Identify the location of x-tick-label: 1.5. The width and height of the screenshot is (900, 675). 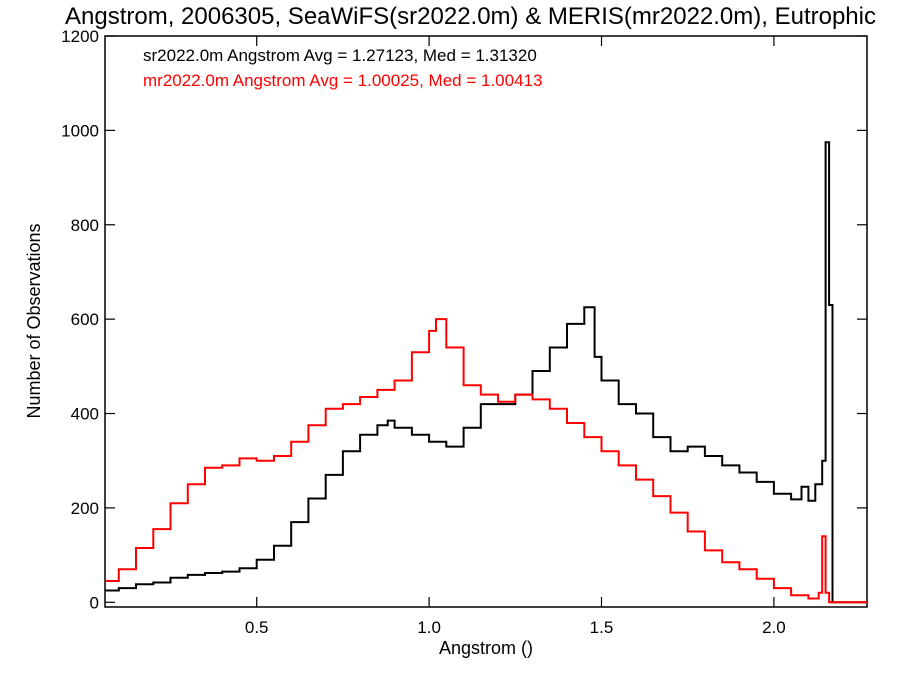
(602, 627).